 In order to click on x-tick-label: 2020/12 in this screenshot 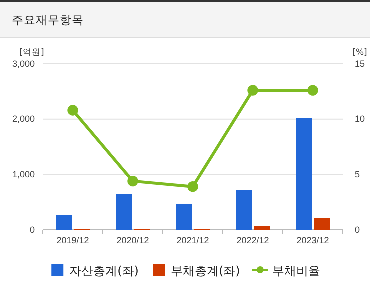, I will do `click(133, 240)`.